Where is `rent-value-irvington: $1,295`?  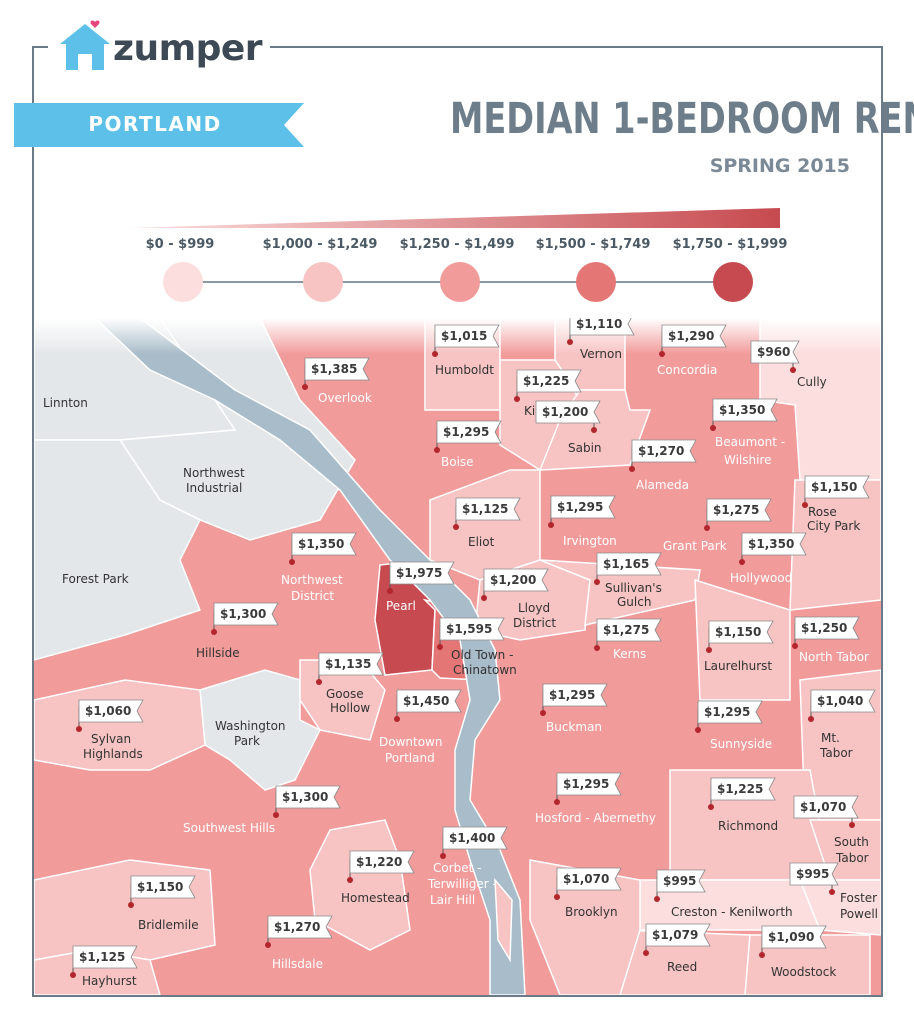
rent-value-irvington: $1,295 is located at coordinates (580, 507).